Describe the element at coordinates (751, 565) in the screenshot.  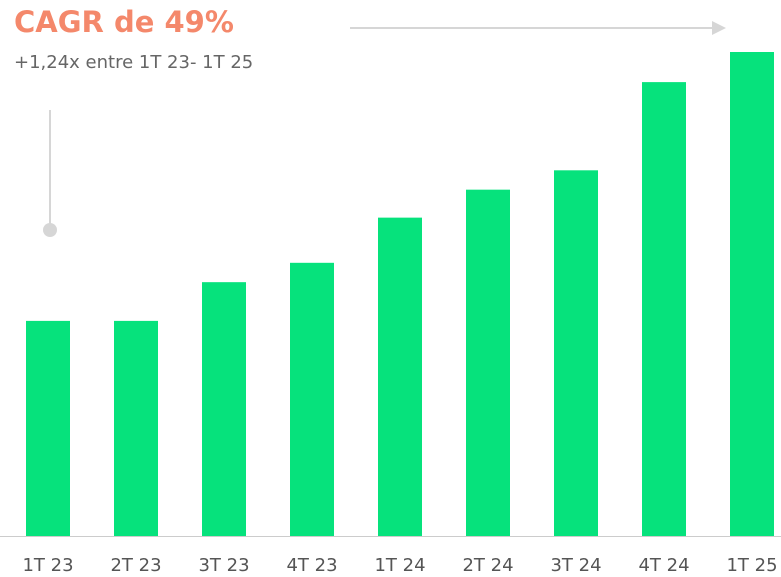
I see `x-tick-label: 1T 25` at that location.